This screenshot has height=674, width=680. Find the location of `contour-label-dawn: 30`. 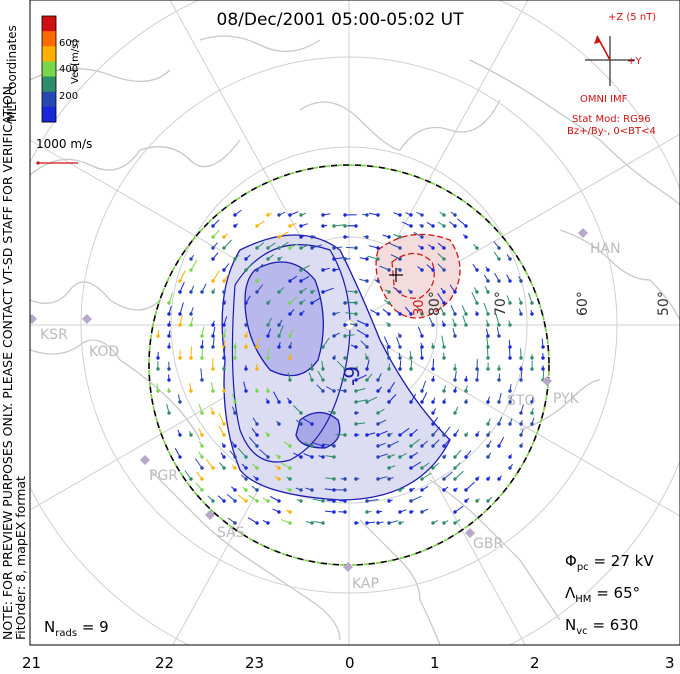

contour-label-dawn: 30 is located at coordinates (419, 307).